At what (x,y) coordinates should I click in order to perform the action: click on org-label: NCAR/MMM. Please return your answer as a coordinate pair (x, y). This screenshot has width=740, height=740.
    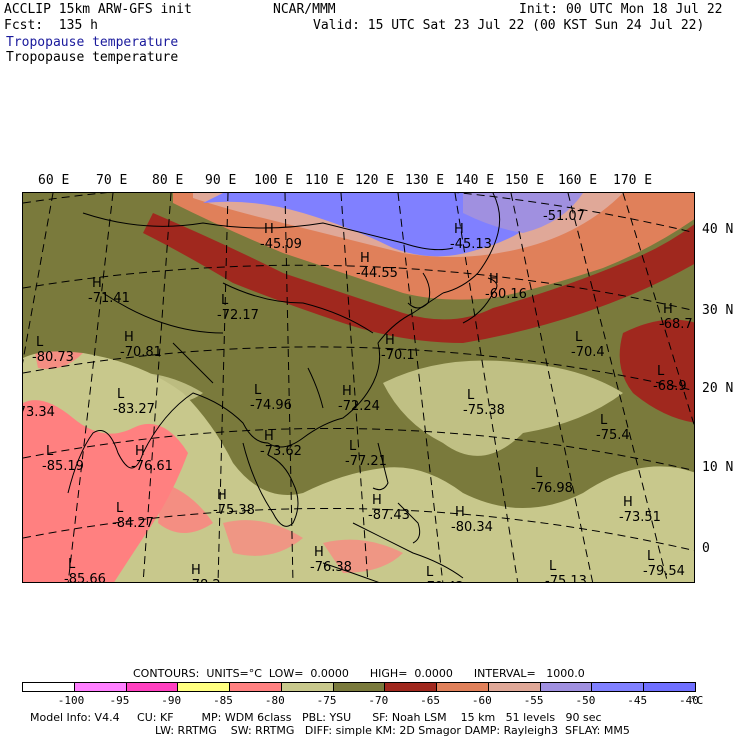
    Looking at the image, I should click on (304, 9).